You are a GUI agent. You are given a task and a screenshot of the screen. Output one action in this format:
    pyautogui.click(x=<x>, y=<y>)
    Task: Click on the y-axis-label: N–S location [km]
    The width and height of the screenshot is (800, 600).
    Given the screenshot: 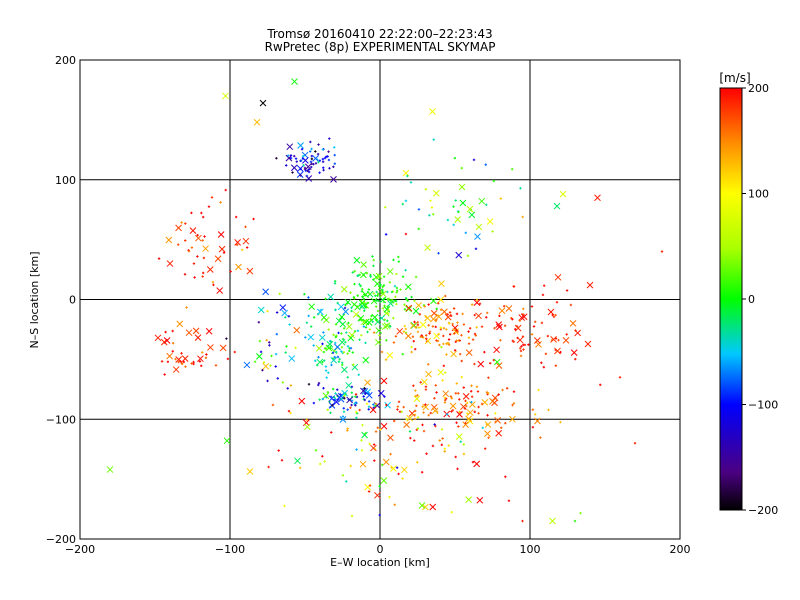 What is the action you would take?
    pyautogui.click(x=34, y=299)
    